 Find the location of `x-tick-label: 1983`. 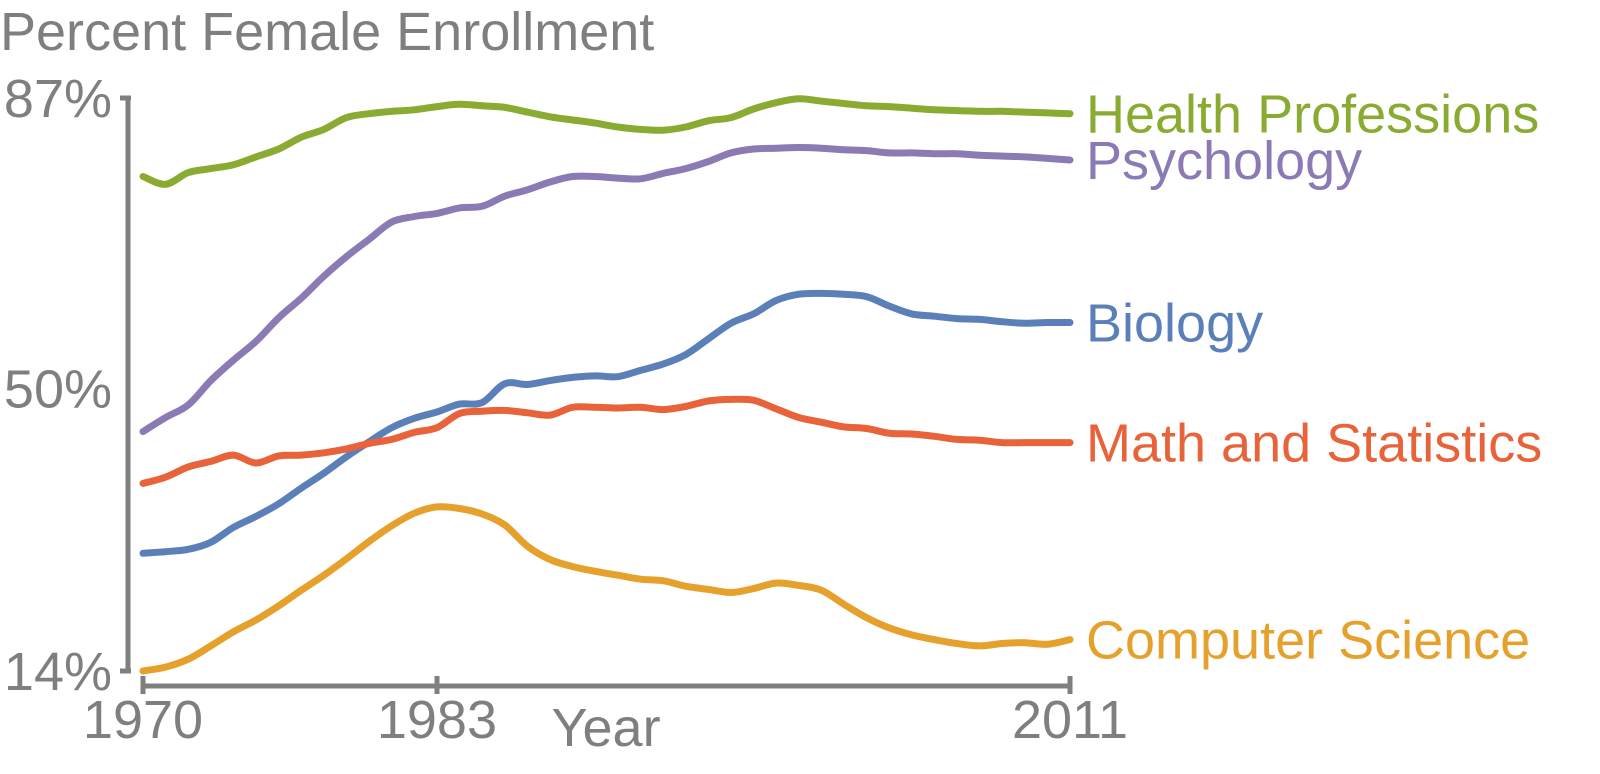

x-tick-label: 1983 is located at coordinates (437, 720).